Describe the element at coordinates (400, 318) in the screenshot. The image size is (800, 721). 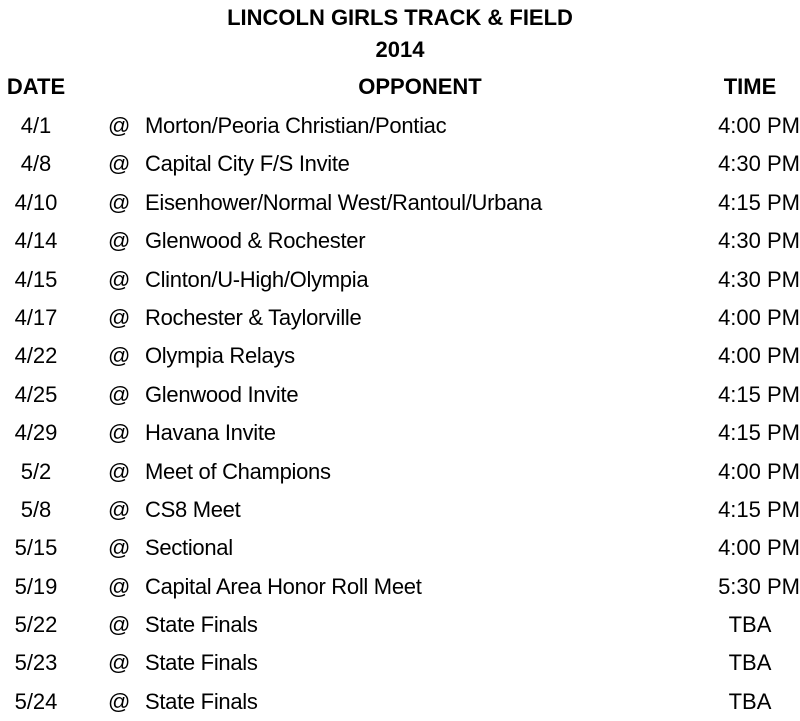
I see `schedule-row: 4/17 @ Rochester & Taylorville 4:00 PM` at that location.